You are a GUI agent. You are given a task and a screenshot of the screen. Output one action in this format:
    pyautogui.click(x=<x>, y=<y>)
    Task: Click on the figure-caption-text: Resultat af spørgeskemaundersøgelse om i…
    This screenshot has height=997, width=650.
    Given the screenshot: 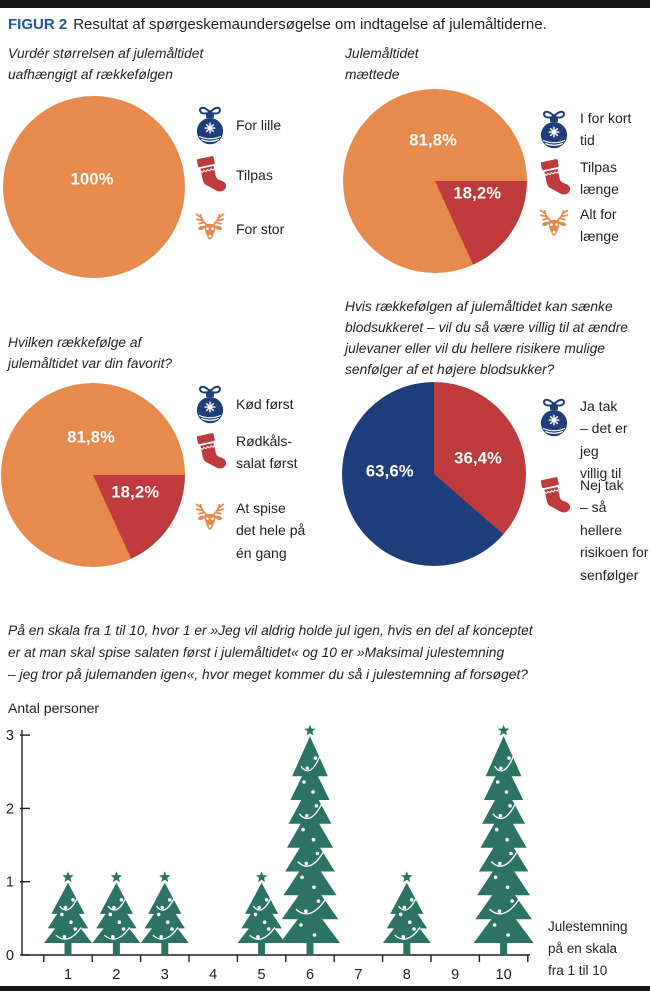 What is the action you would take?
    pyautogui.click(x=310, y=24)
    